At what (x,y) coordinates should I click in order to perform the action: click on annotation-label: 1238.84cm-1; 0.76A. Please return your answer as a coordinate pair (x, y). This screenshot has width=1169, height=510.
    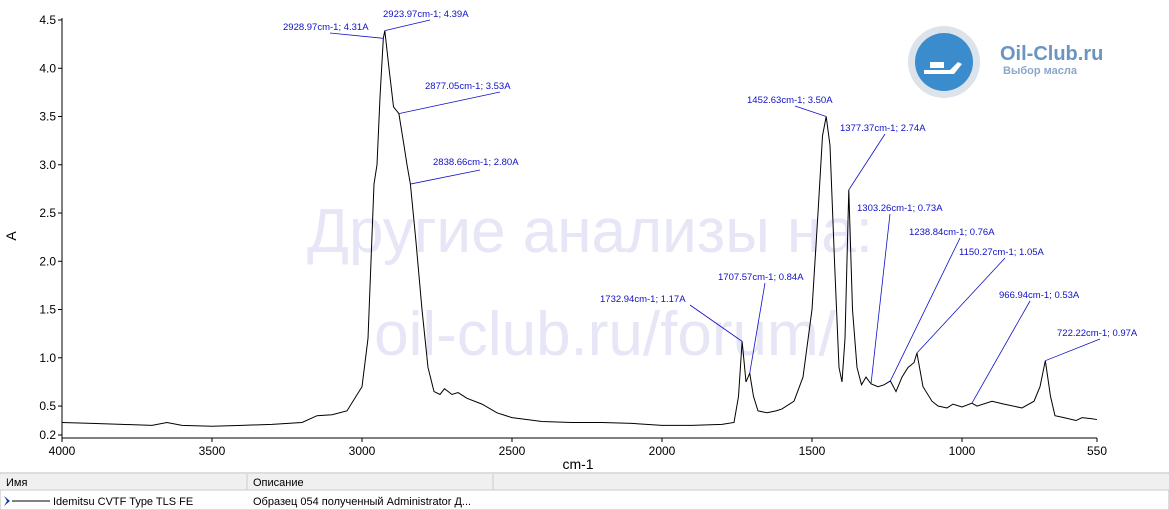
    Looking at the image, I should click on (952, 232).